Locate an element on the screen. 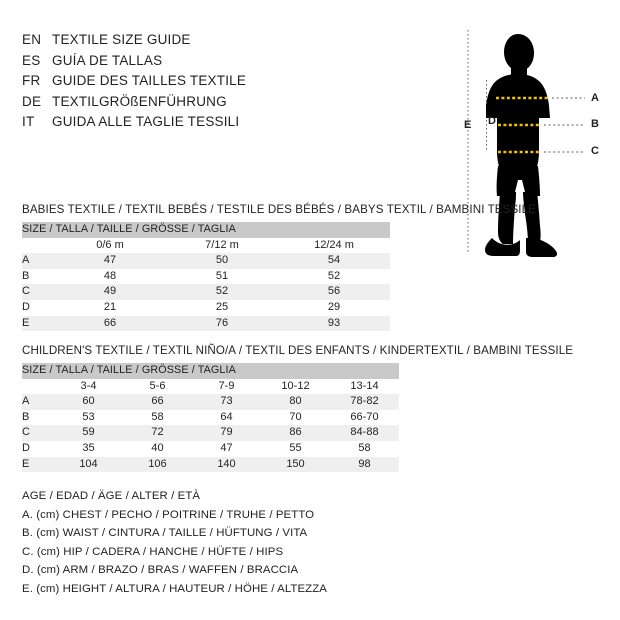 The image size is (620, 620). children-sizes-row: 3-4 5-6 7-9 10-12 13-14 is located at coordinates (210, 386).